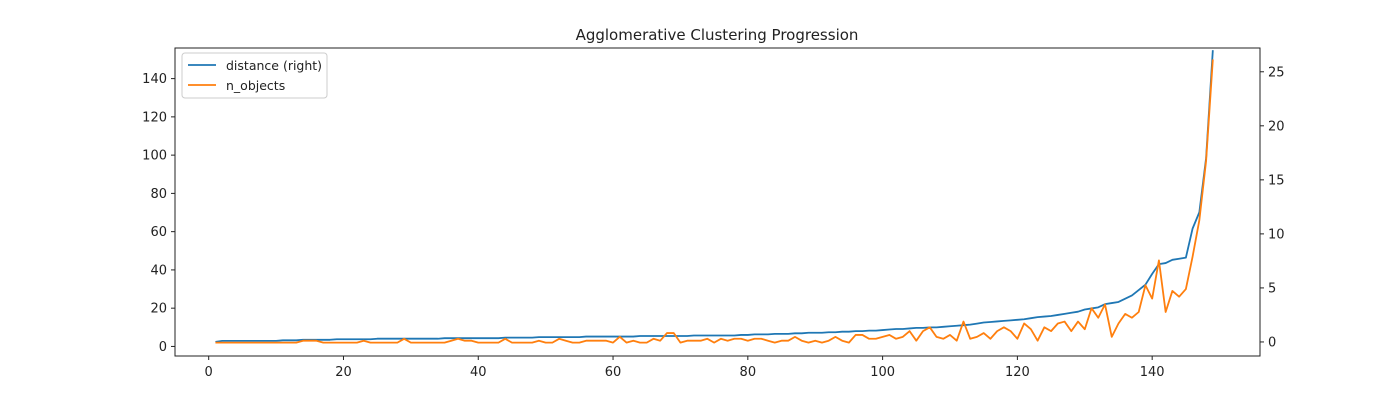 The width and height of the screenshot is (1400, 400). Describe the element at coordinates (343, 372) in the screenshot. I see `x-tick-label: 20` at that location.